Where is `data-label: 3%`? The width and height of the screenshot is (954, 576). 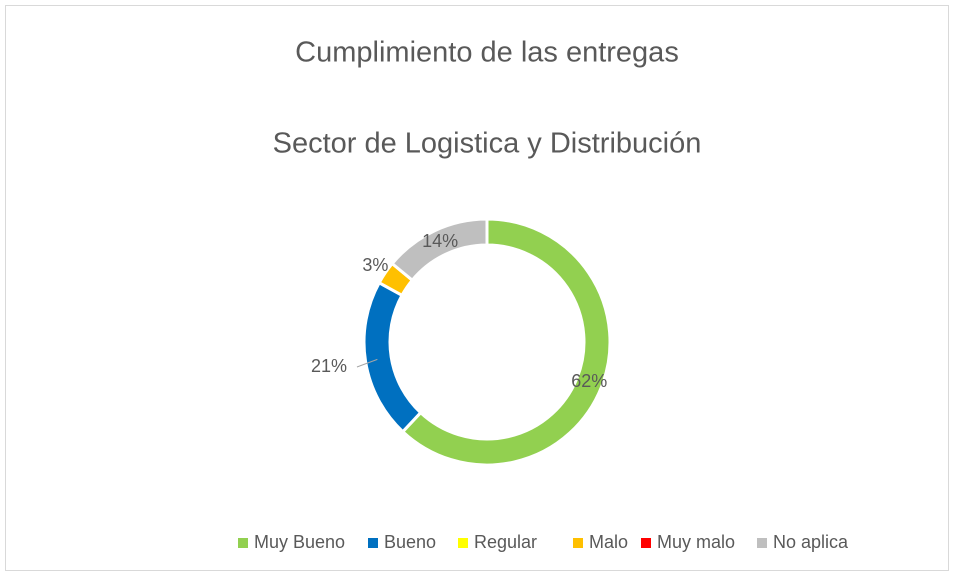 data-label: 3% is located at coordinates (375, 265).